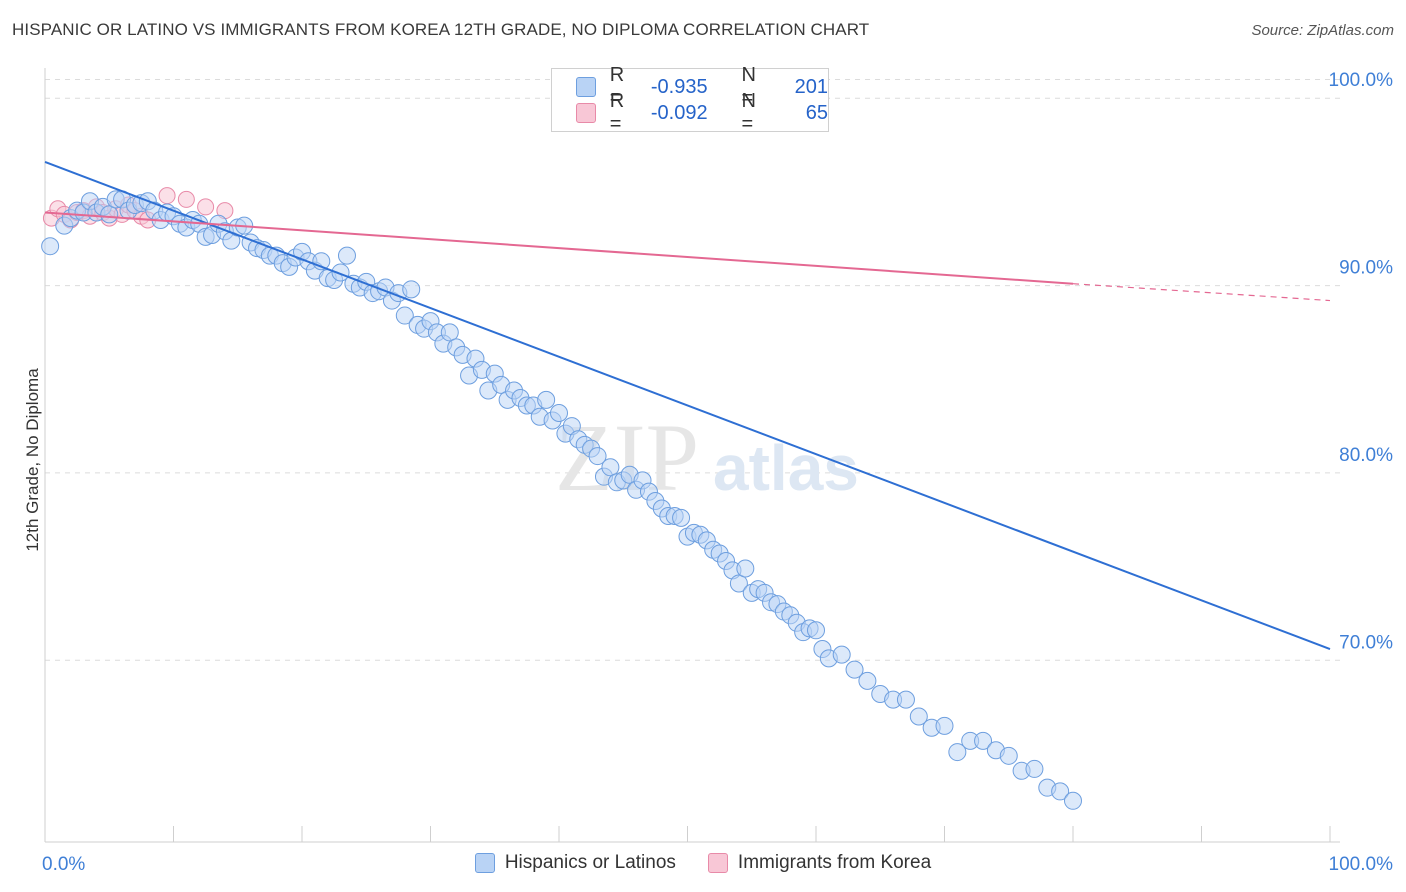 The height and width of the screenshot is (892, 1406). Describe the element at coordinates (679, 112) in the screenshot. I see `r-value: -0.092` at that location.